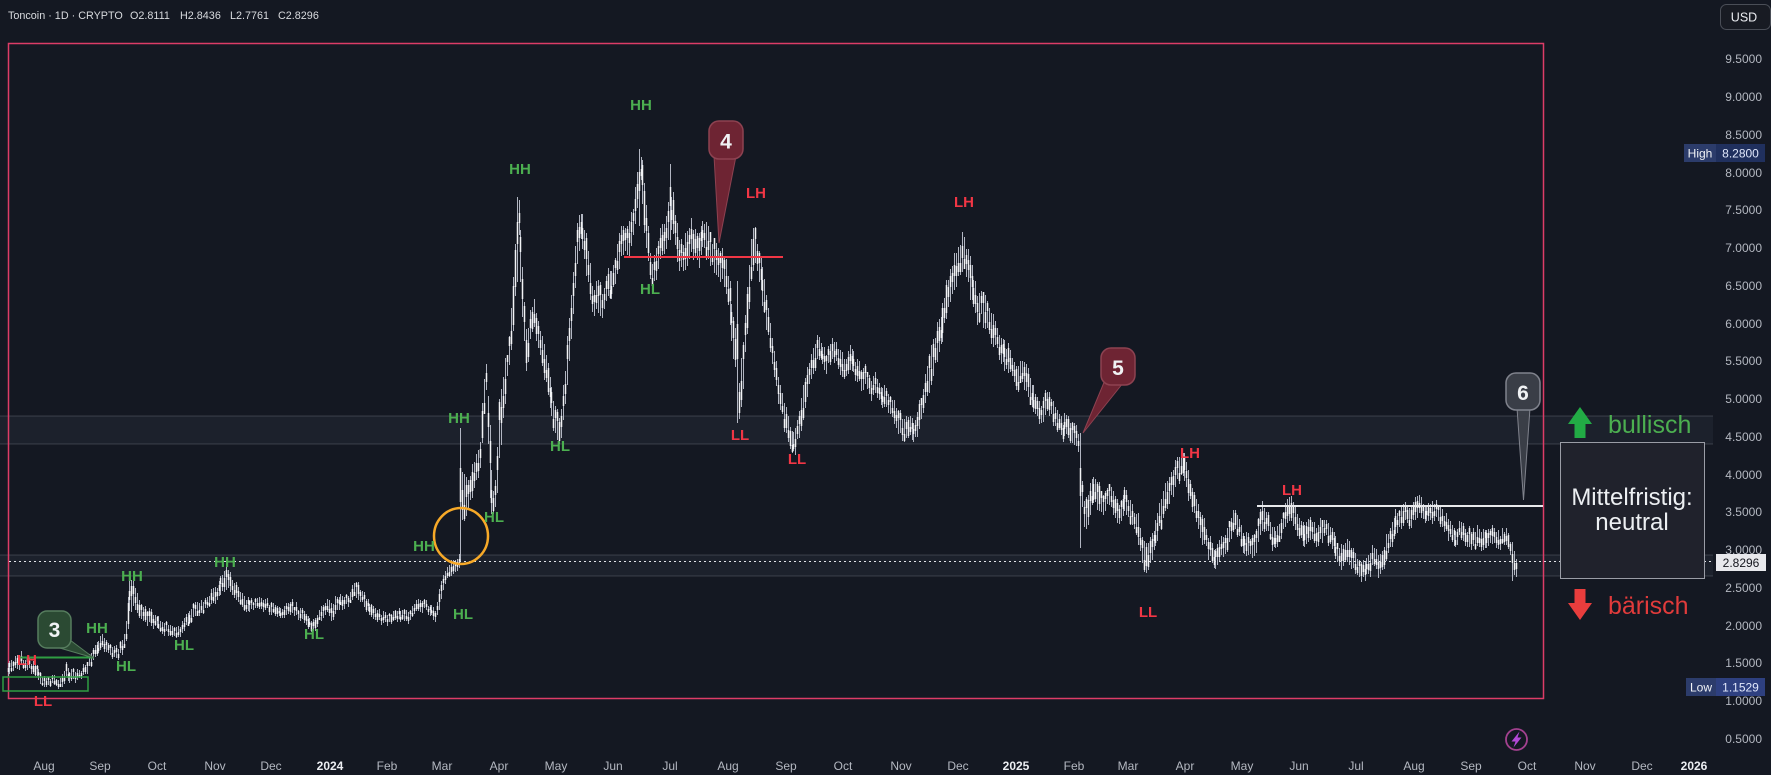 Image resolution: width=1771 pixels, height=775 pixels. What do you see at coordinates (1743, 399) in the screenshot?
I see `svg-text: 5.0000` at bounding box center [1743, 399].